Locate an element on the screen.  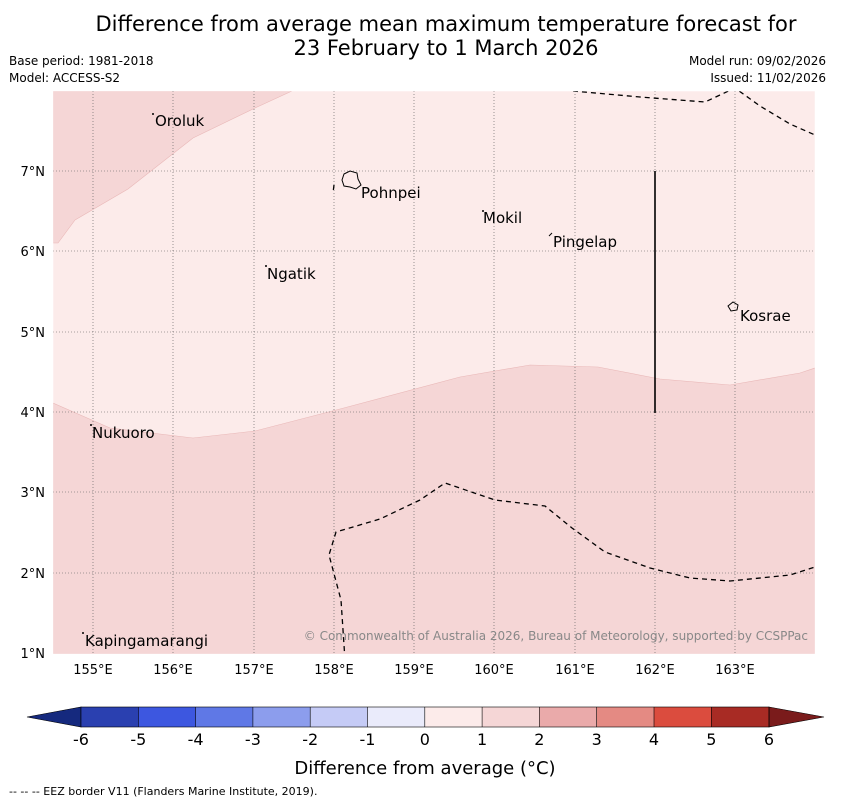
lat-tick-label: 5°N is located at coordinates (33, 333).